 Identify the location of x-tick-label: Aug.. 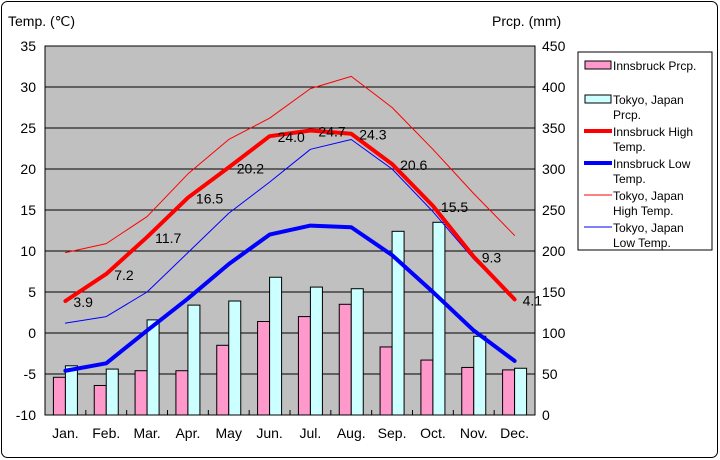
(351, 433).